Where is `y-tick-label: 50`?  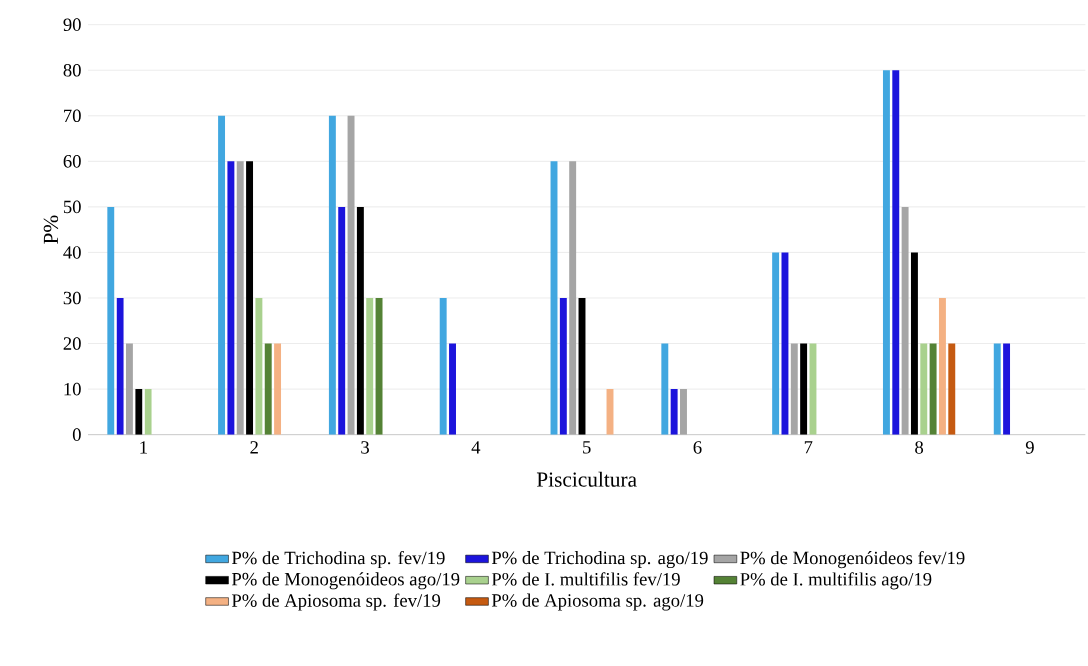 y-tick-label: 50 is located at coordinates (72, 207).